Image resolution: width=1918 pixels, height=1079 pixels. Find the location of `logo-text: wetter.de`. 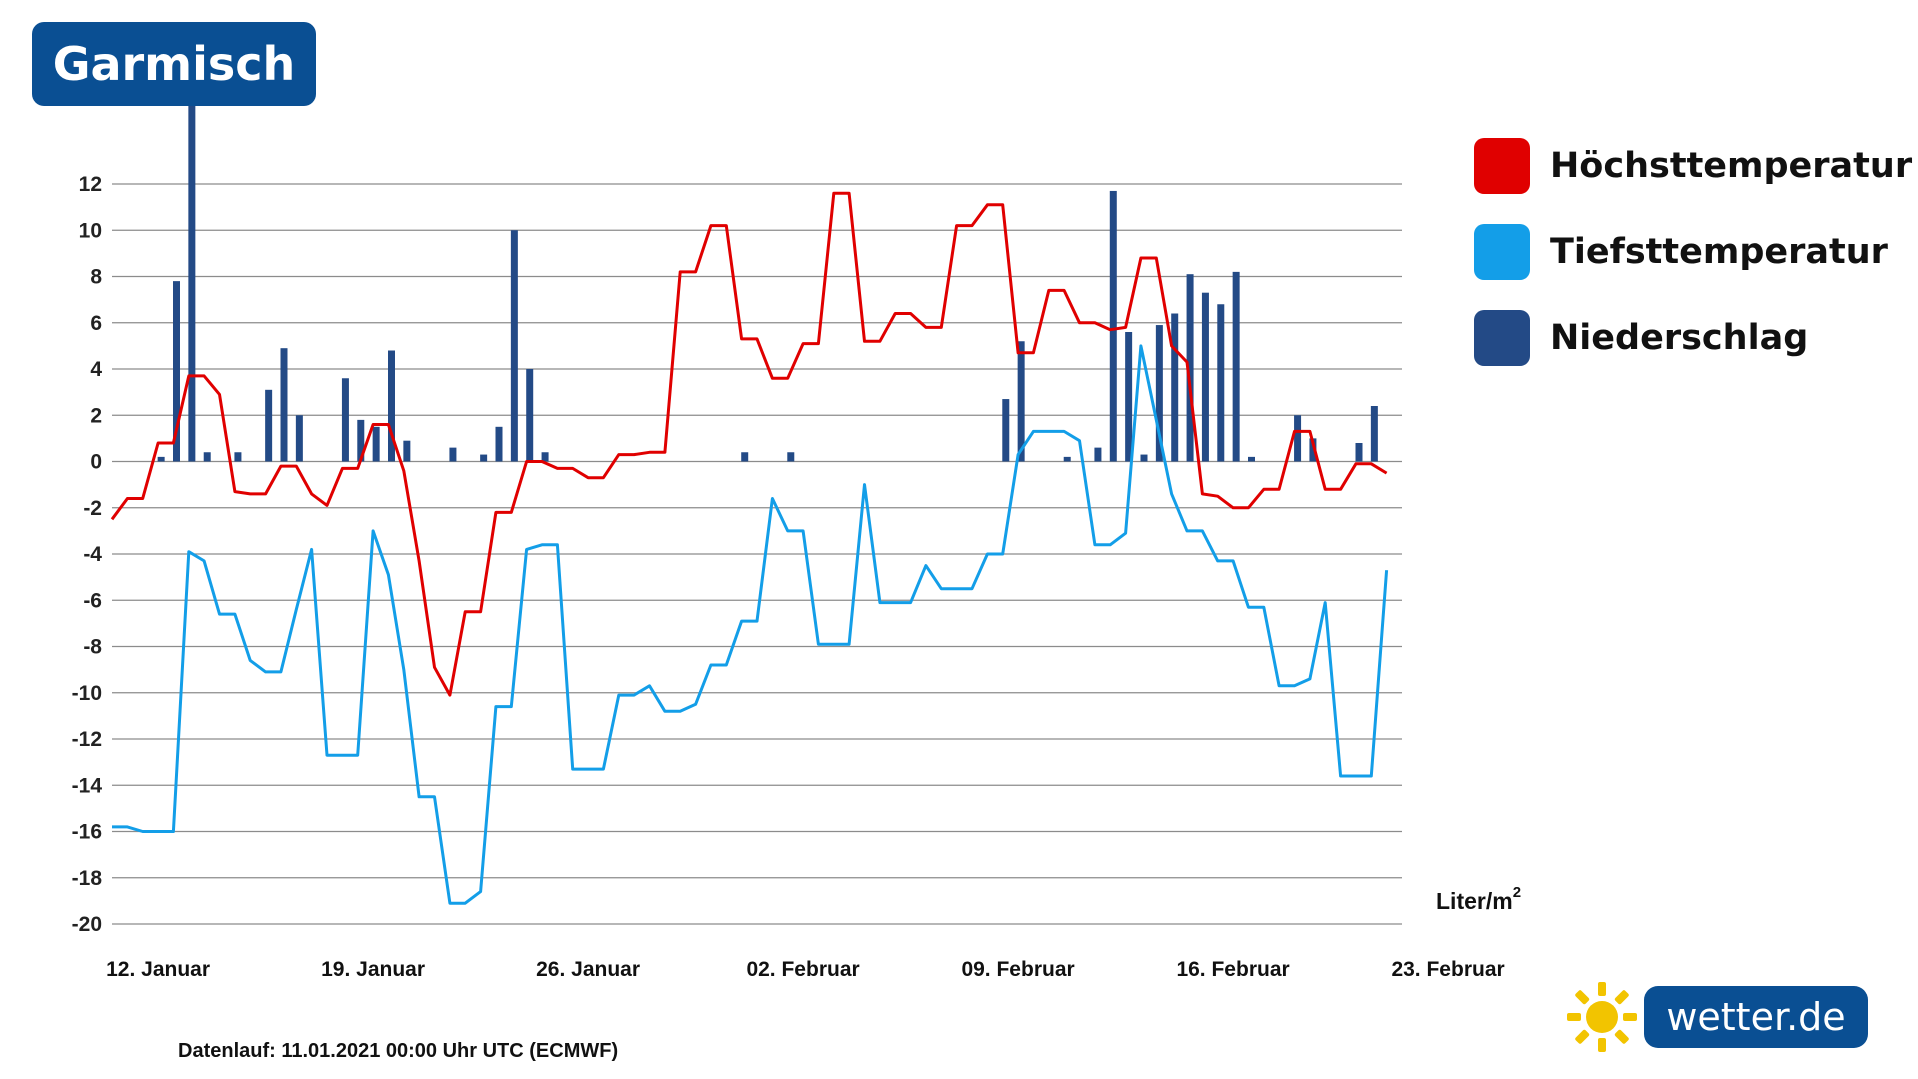

logo-text: wetter.de is located at coordinates (1756, 1017).